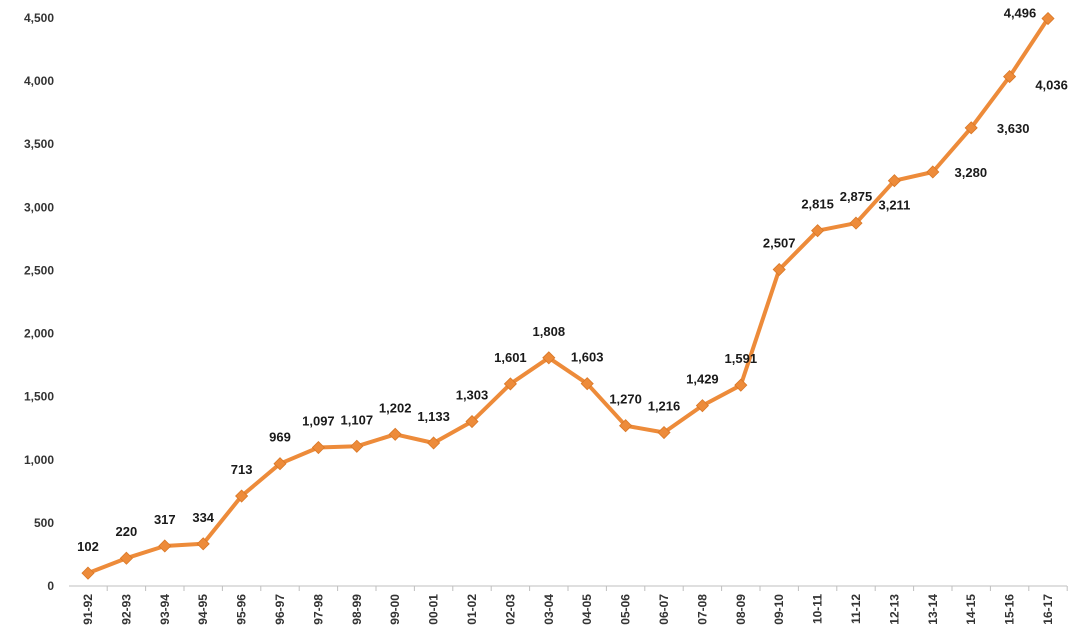 This screenshot has height=643, width=1078. I want to click on x-tick-label: 11-12, so click(856, 609).